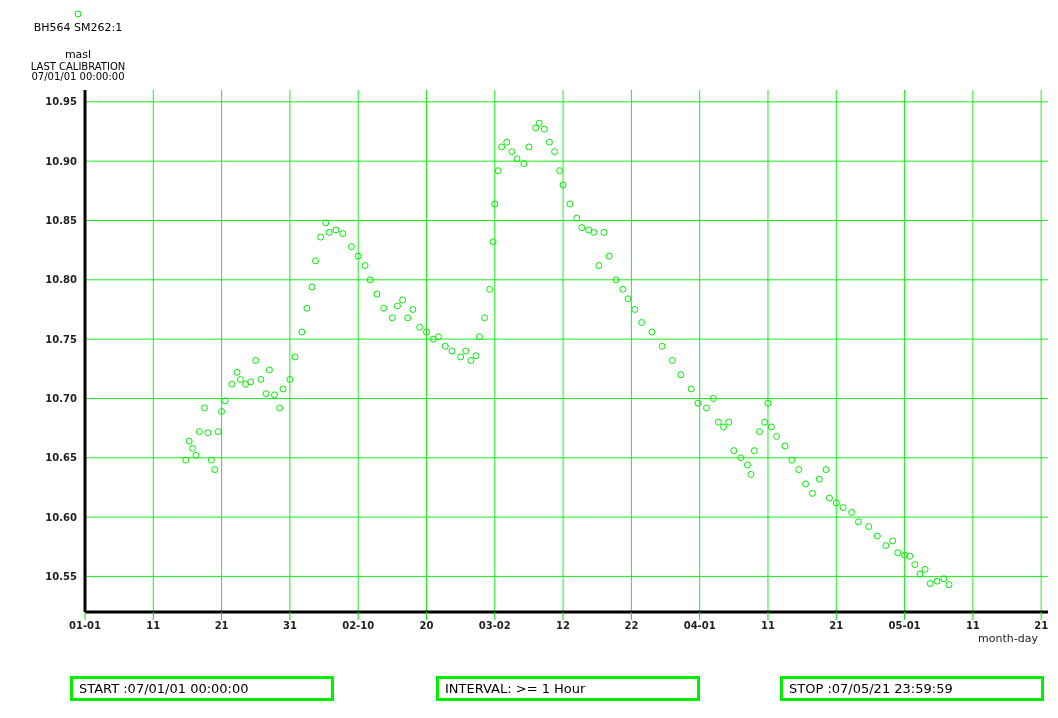 This screenshot has height=718, width=1058. I want to click on x-tick-label: 20, so click(426, 626).